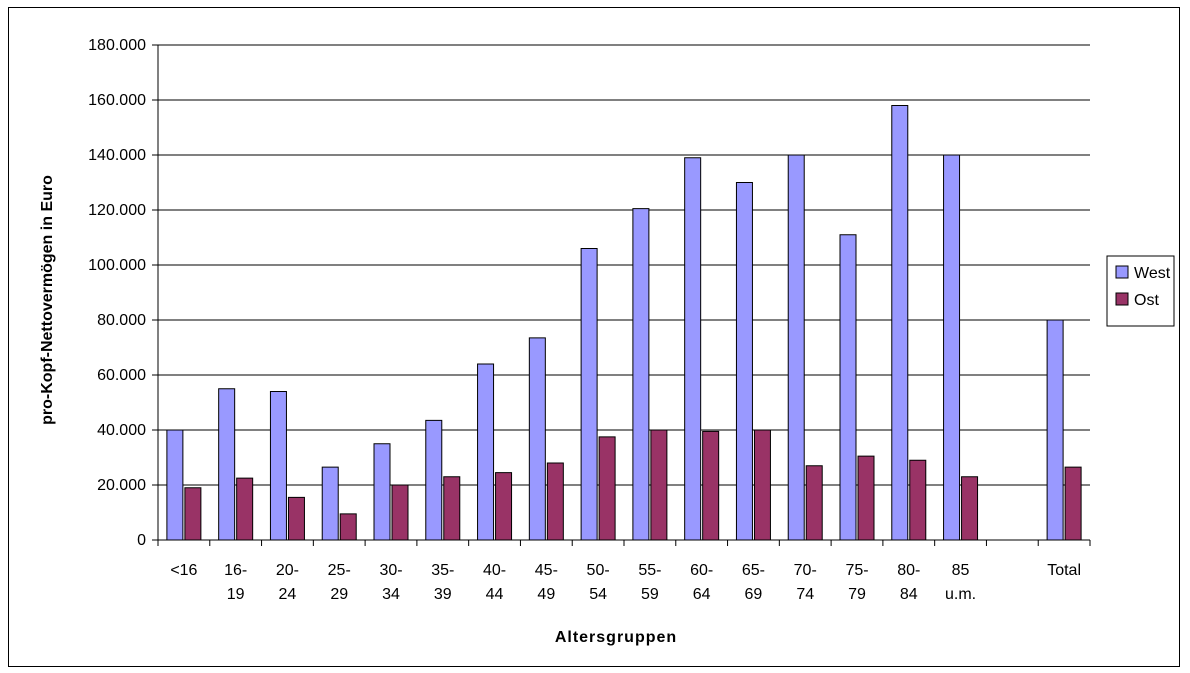 Image resolution: width=1190 pixels, height=673 pixels. I want to click on y-tick-label: 20.000, so click(121, 485).